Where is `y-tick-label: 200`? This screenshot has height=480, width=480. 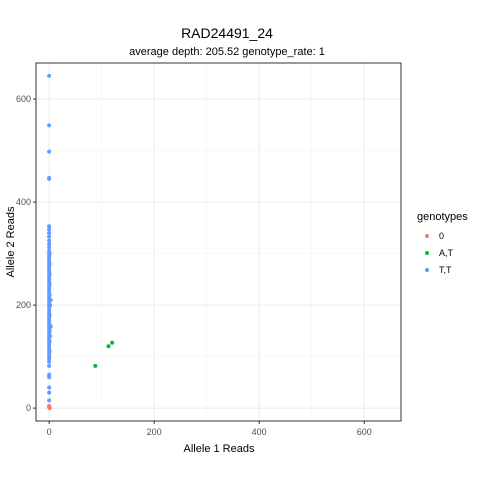 y-tick-label: 200 is located at coordinates (23, 305).